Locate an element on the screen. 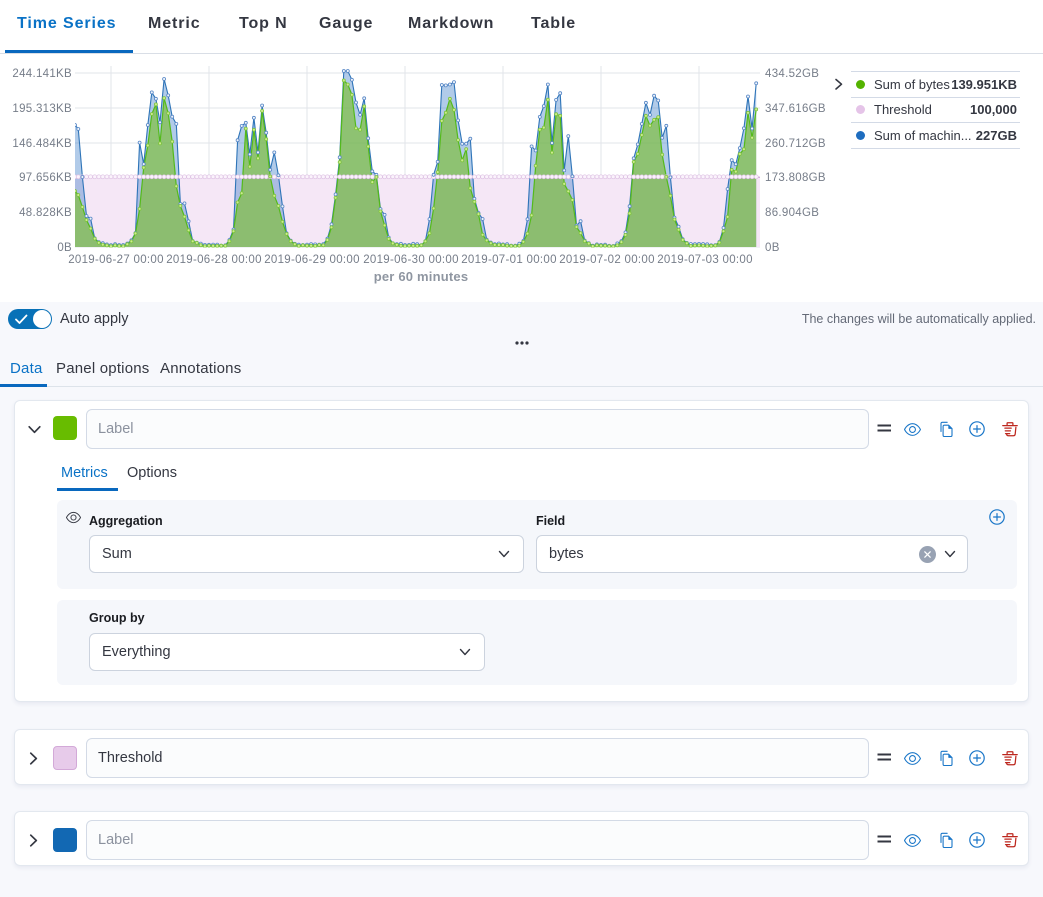 Image resolution: width=1043 pixels, height=897 pixels. svg-text: 2019-07-01 00:00 is located at coordinates (509, 260).